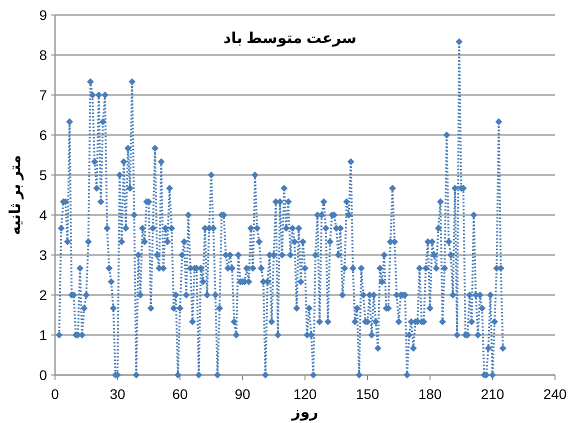  What do you see at coordinates (305, 394) in the screenshot?
I see `x-tick-label: 120` at bounding box center [305, 394].